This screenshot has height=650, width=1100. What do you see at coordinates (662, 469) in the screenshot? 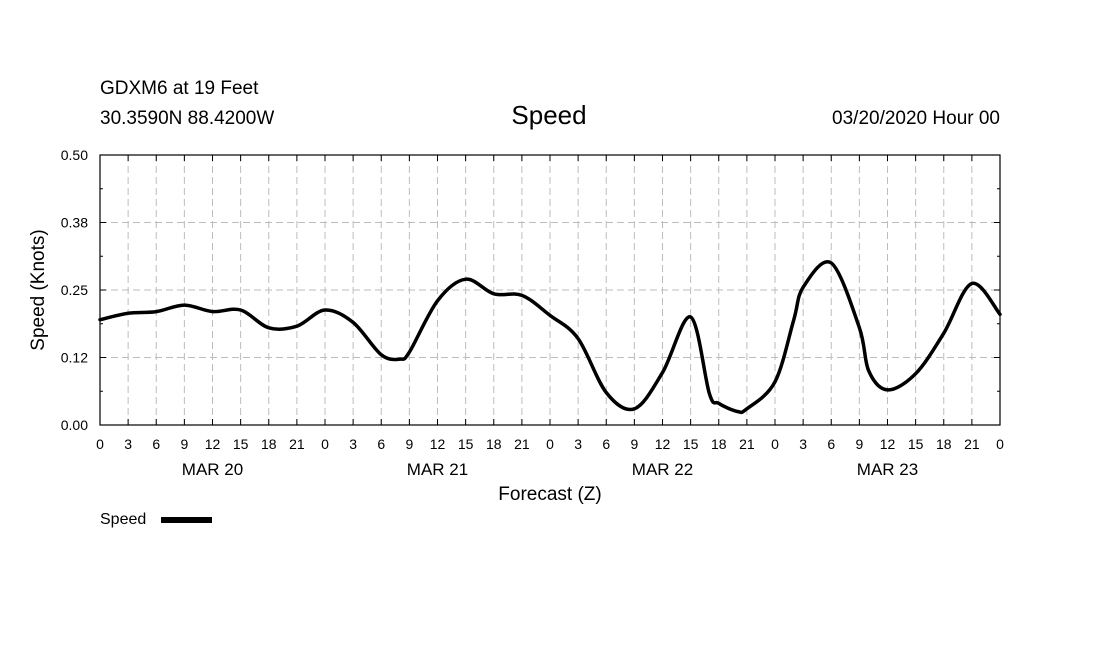
I see `date-label: MAR 22` at bounding box center [662, 469].